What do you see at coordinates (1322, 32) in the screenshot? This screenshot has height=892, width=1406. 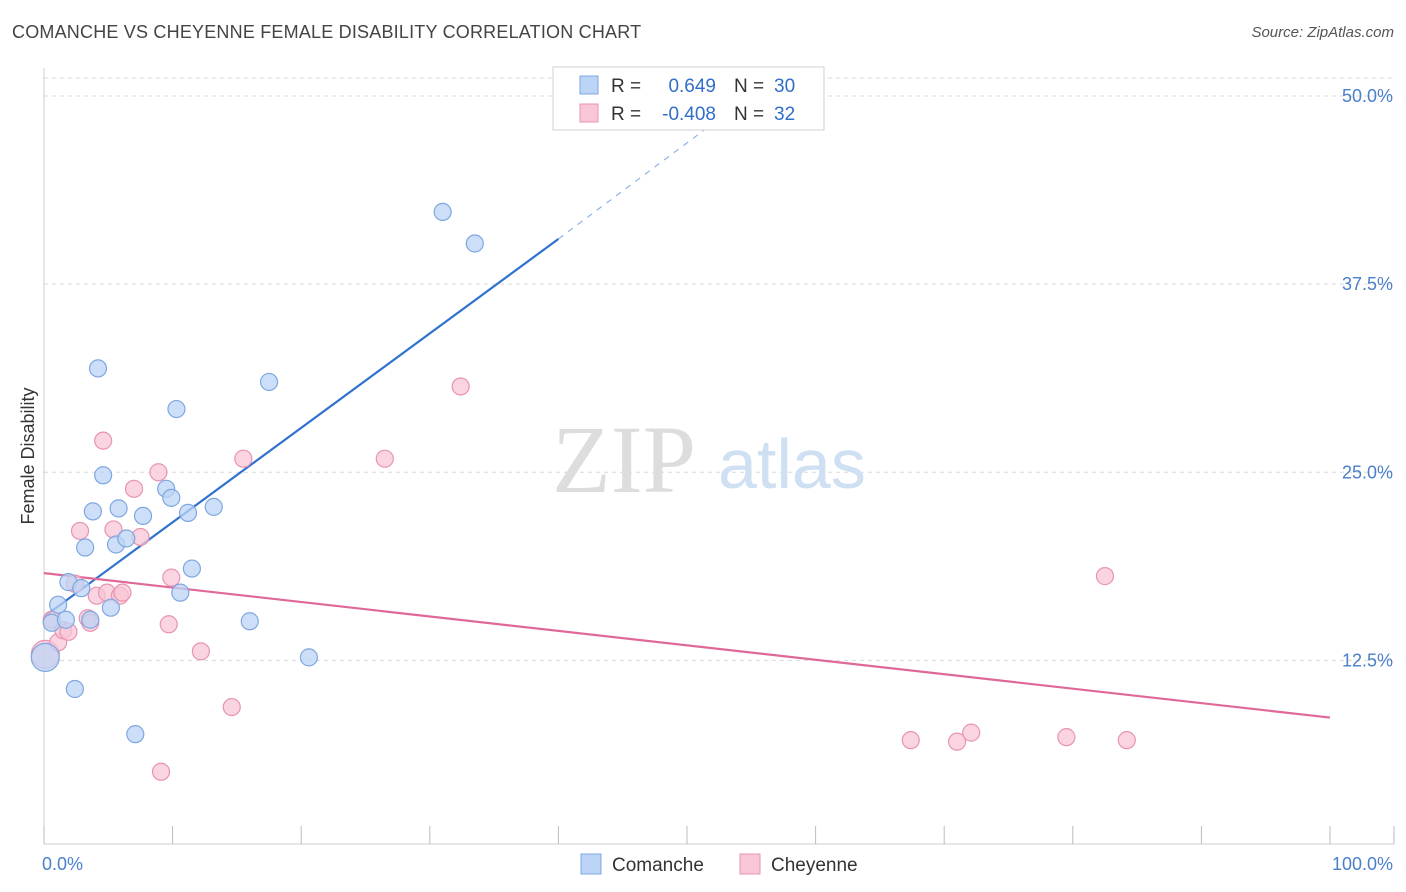 I see `source-label: Source: ZipAtlas.com` at bounding box center [1322, 32].